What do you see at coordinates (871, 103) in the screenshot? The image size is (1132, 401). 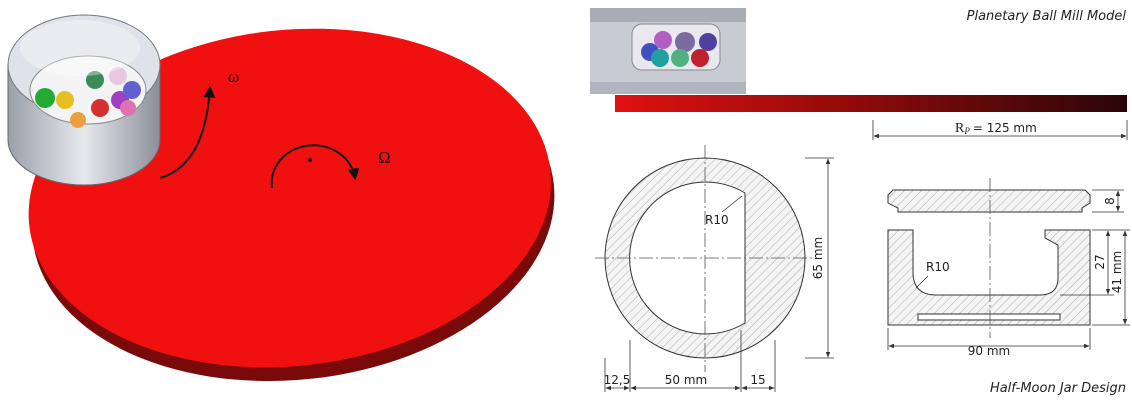 I see `radius-bar` at bounding box center [871, 103].